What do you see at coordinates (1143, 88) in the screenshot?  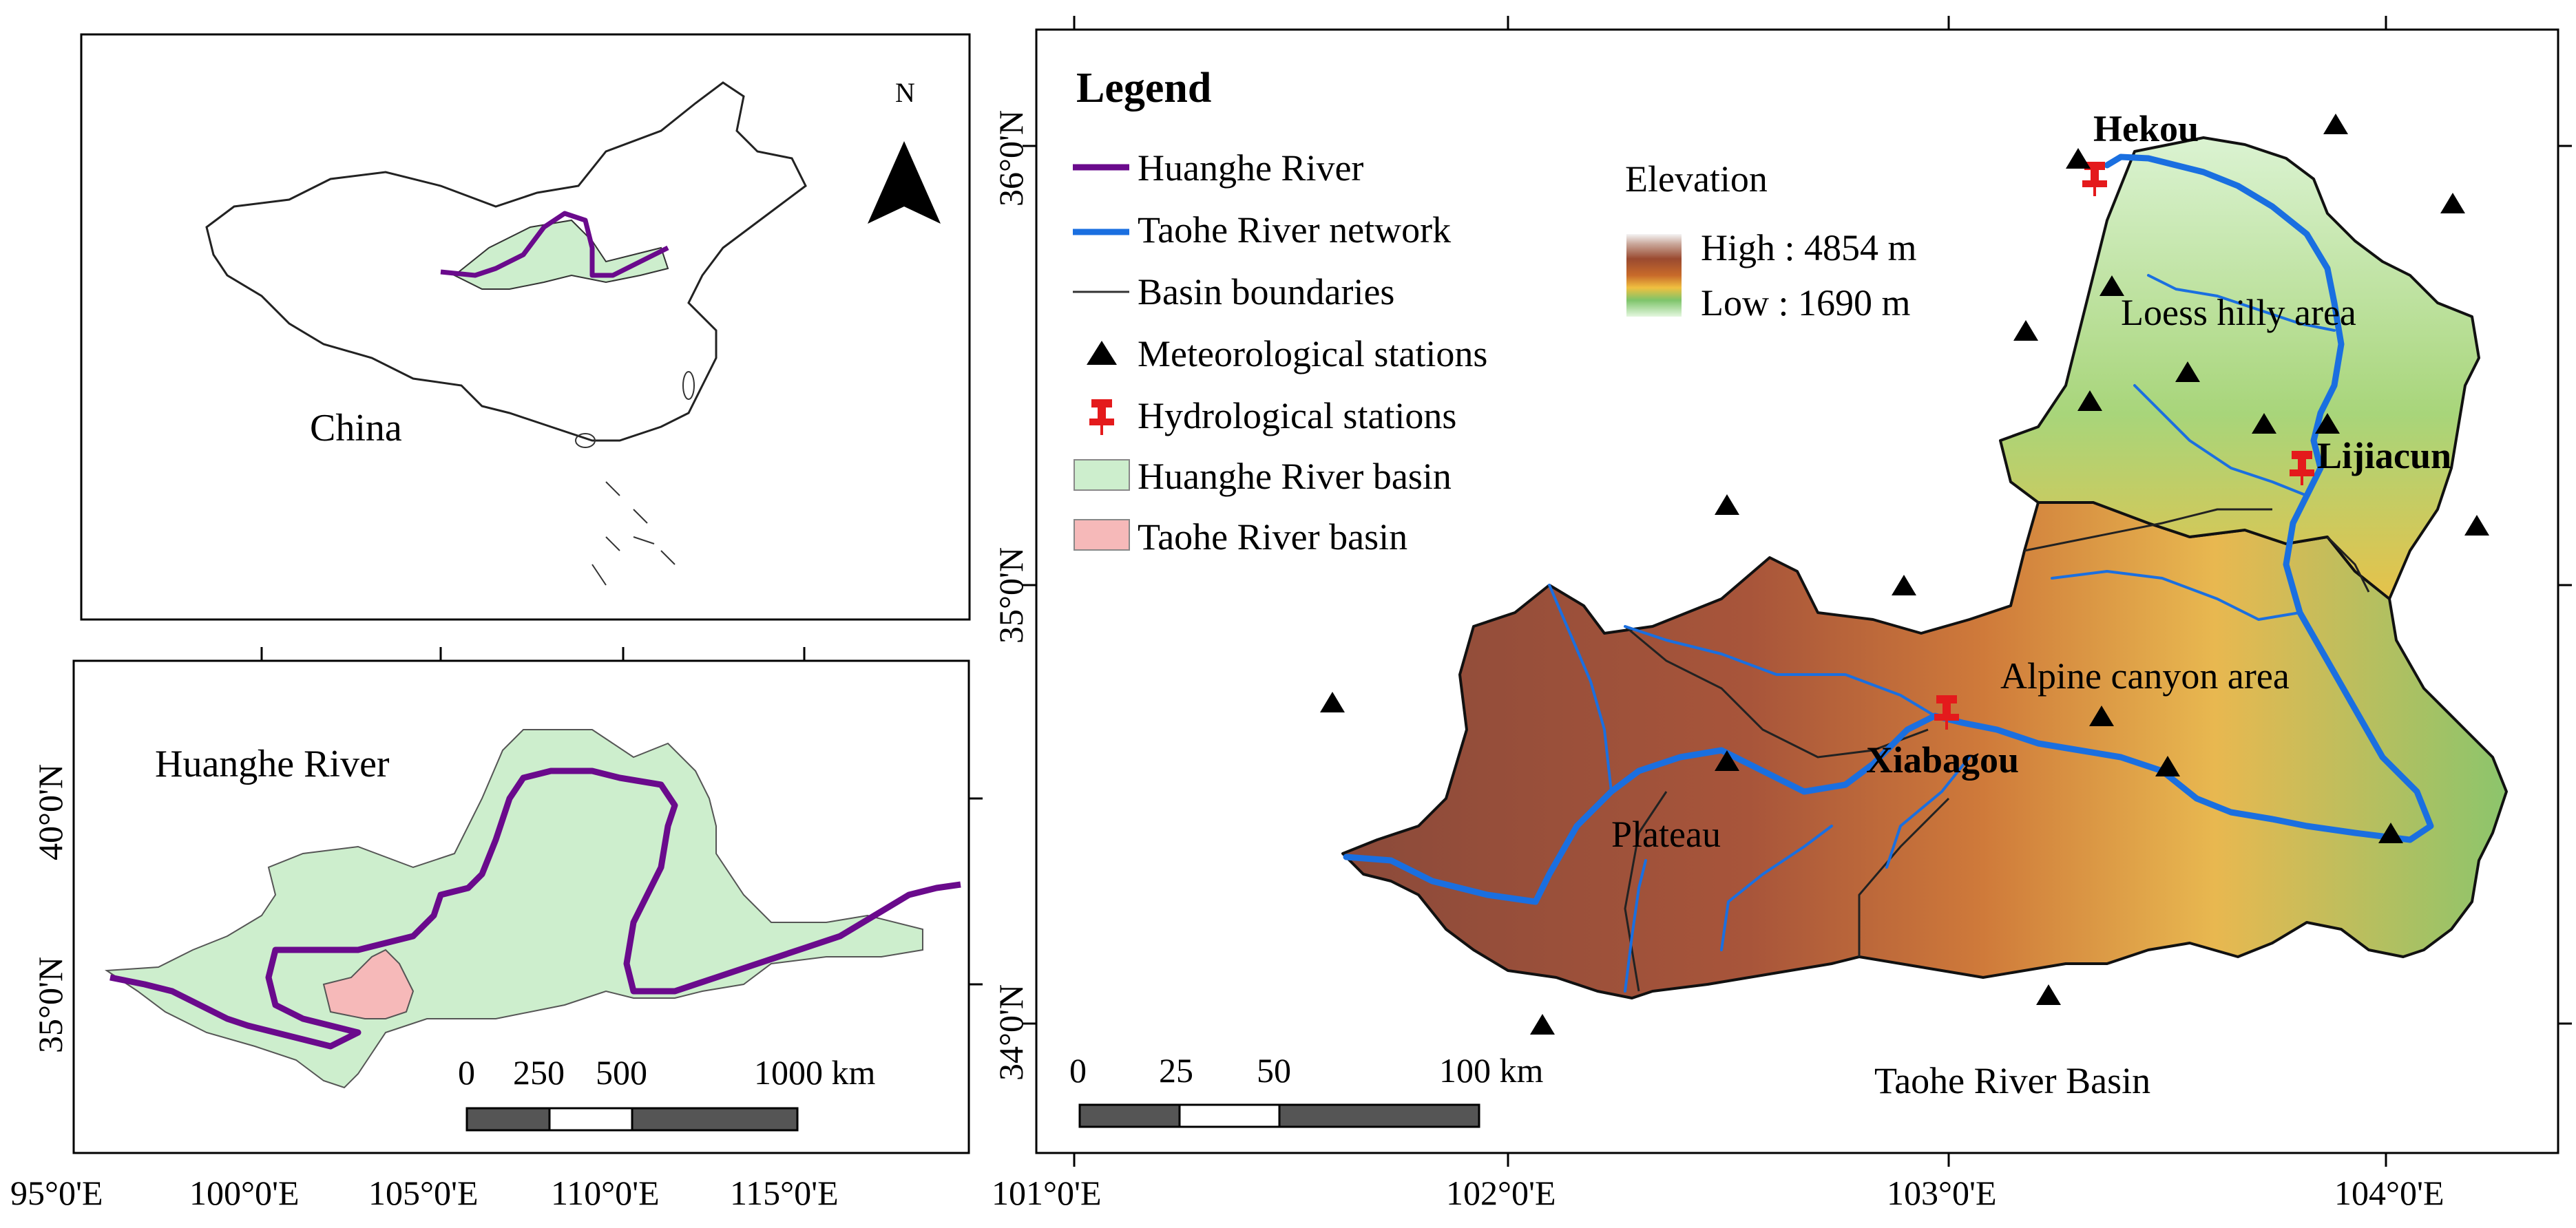 I see `legend-title: Legend` at bounding box center [1143, 88].